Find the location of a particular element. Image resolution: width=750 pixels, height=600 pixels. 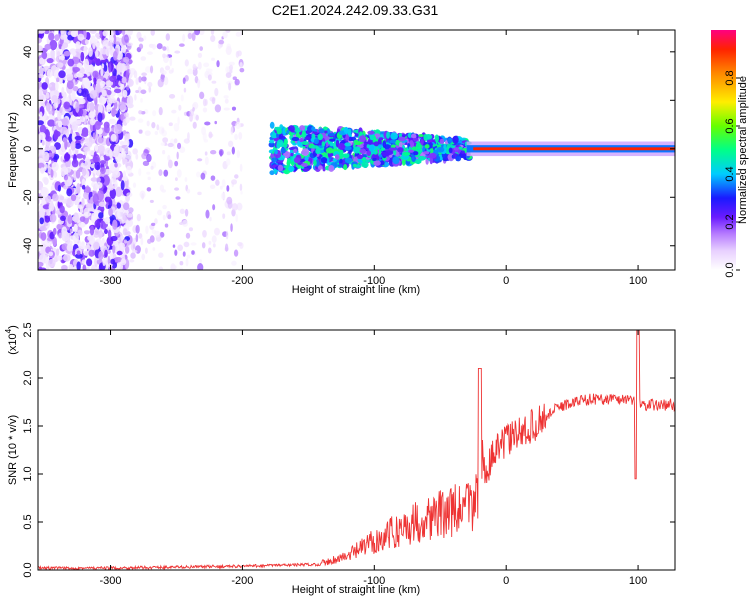

colorbar-tick-label: 0.6 is located at coordinates (730, 125).